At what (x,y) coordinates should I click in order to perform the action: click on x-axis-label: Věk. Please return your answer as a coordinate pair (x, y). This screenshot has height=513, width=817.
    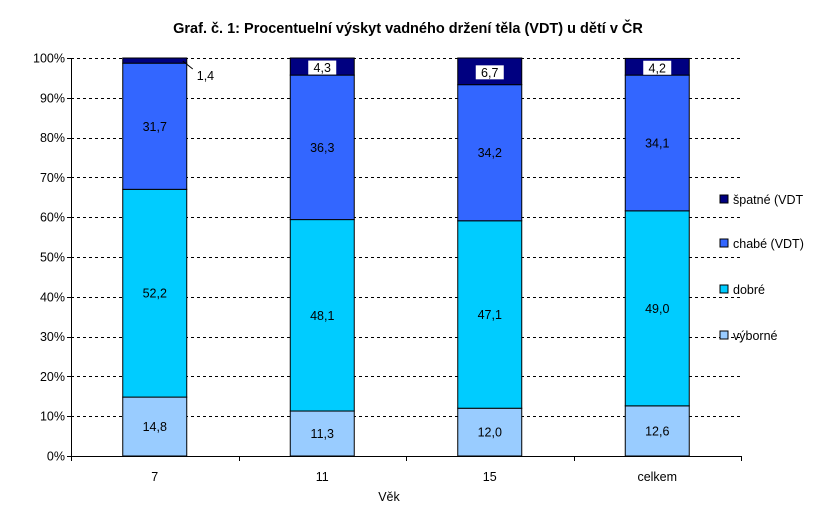
    Looking at the image, I should click on (389, 497).